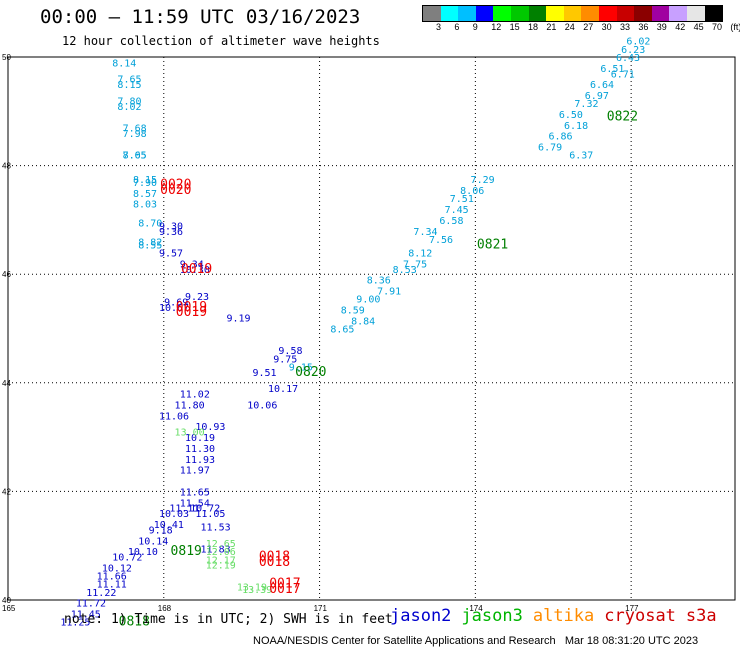  I want to click on scale-label: 36, so click(643, 27).